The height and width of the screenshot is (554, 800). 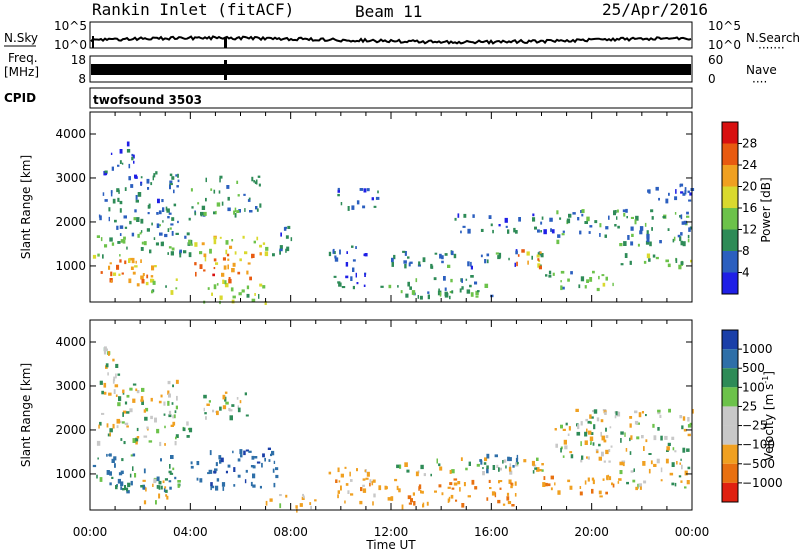 What do you see at coordinates (724, 45) in the screenshot?
I see `nsearch-tick-bottom: 10^0` at bounding box center [724, 45].